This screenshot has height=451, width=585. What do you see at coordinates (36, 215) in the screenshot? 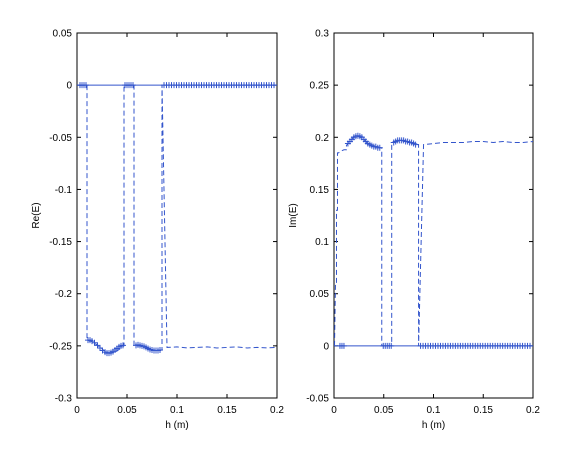
I see `re-e-y-axis-label: Re(E)` at bounding box center [36, 215].